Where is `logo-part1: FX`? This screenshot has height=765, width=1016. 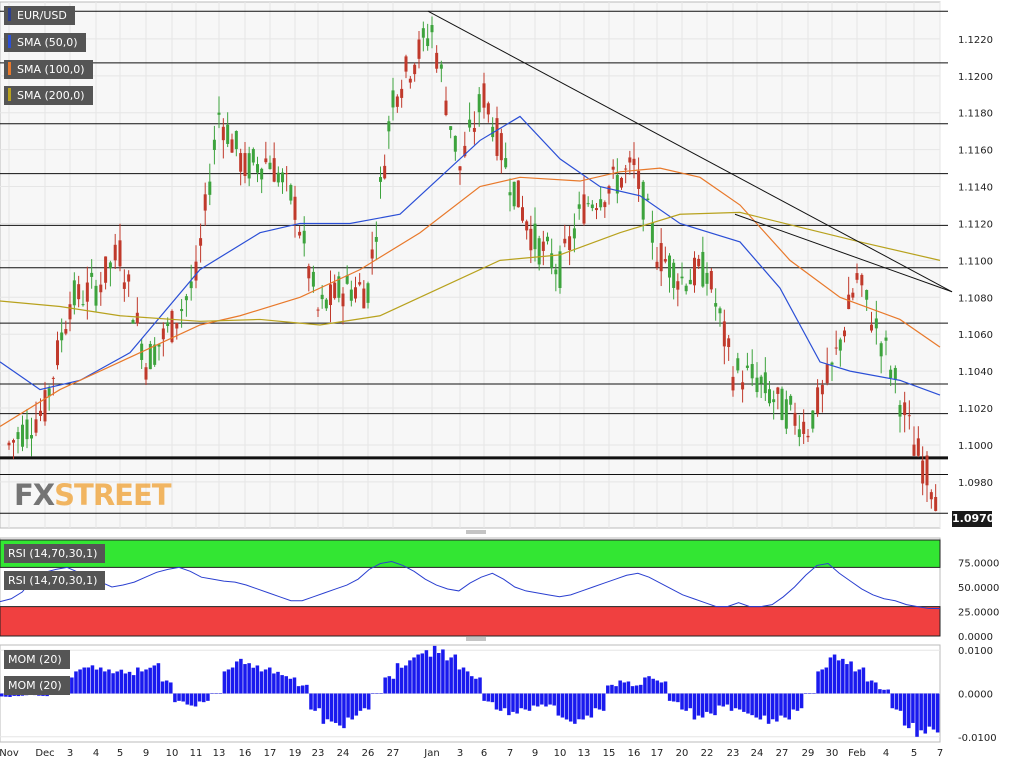
logo-part1: FX is located at coordinates (34, 495).